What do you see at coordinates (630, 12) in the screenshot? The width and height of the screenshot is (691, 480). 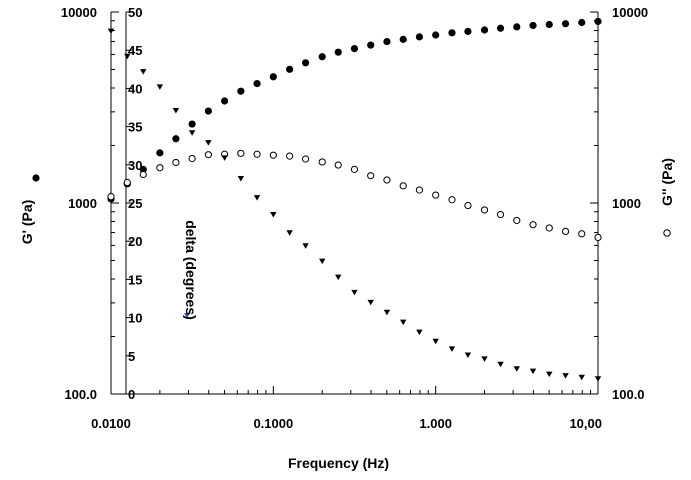 I see `right-tick-label: 10000` at bounding box center [630, 12].